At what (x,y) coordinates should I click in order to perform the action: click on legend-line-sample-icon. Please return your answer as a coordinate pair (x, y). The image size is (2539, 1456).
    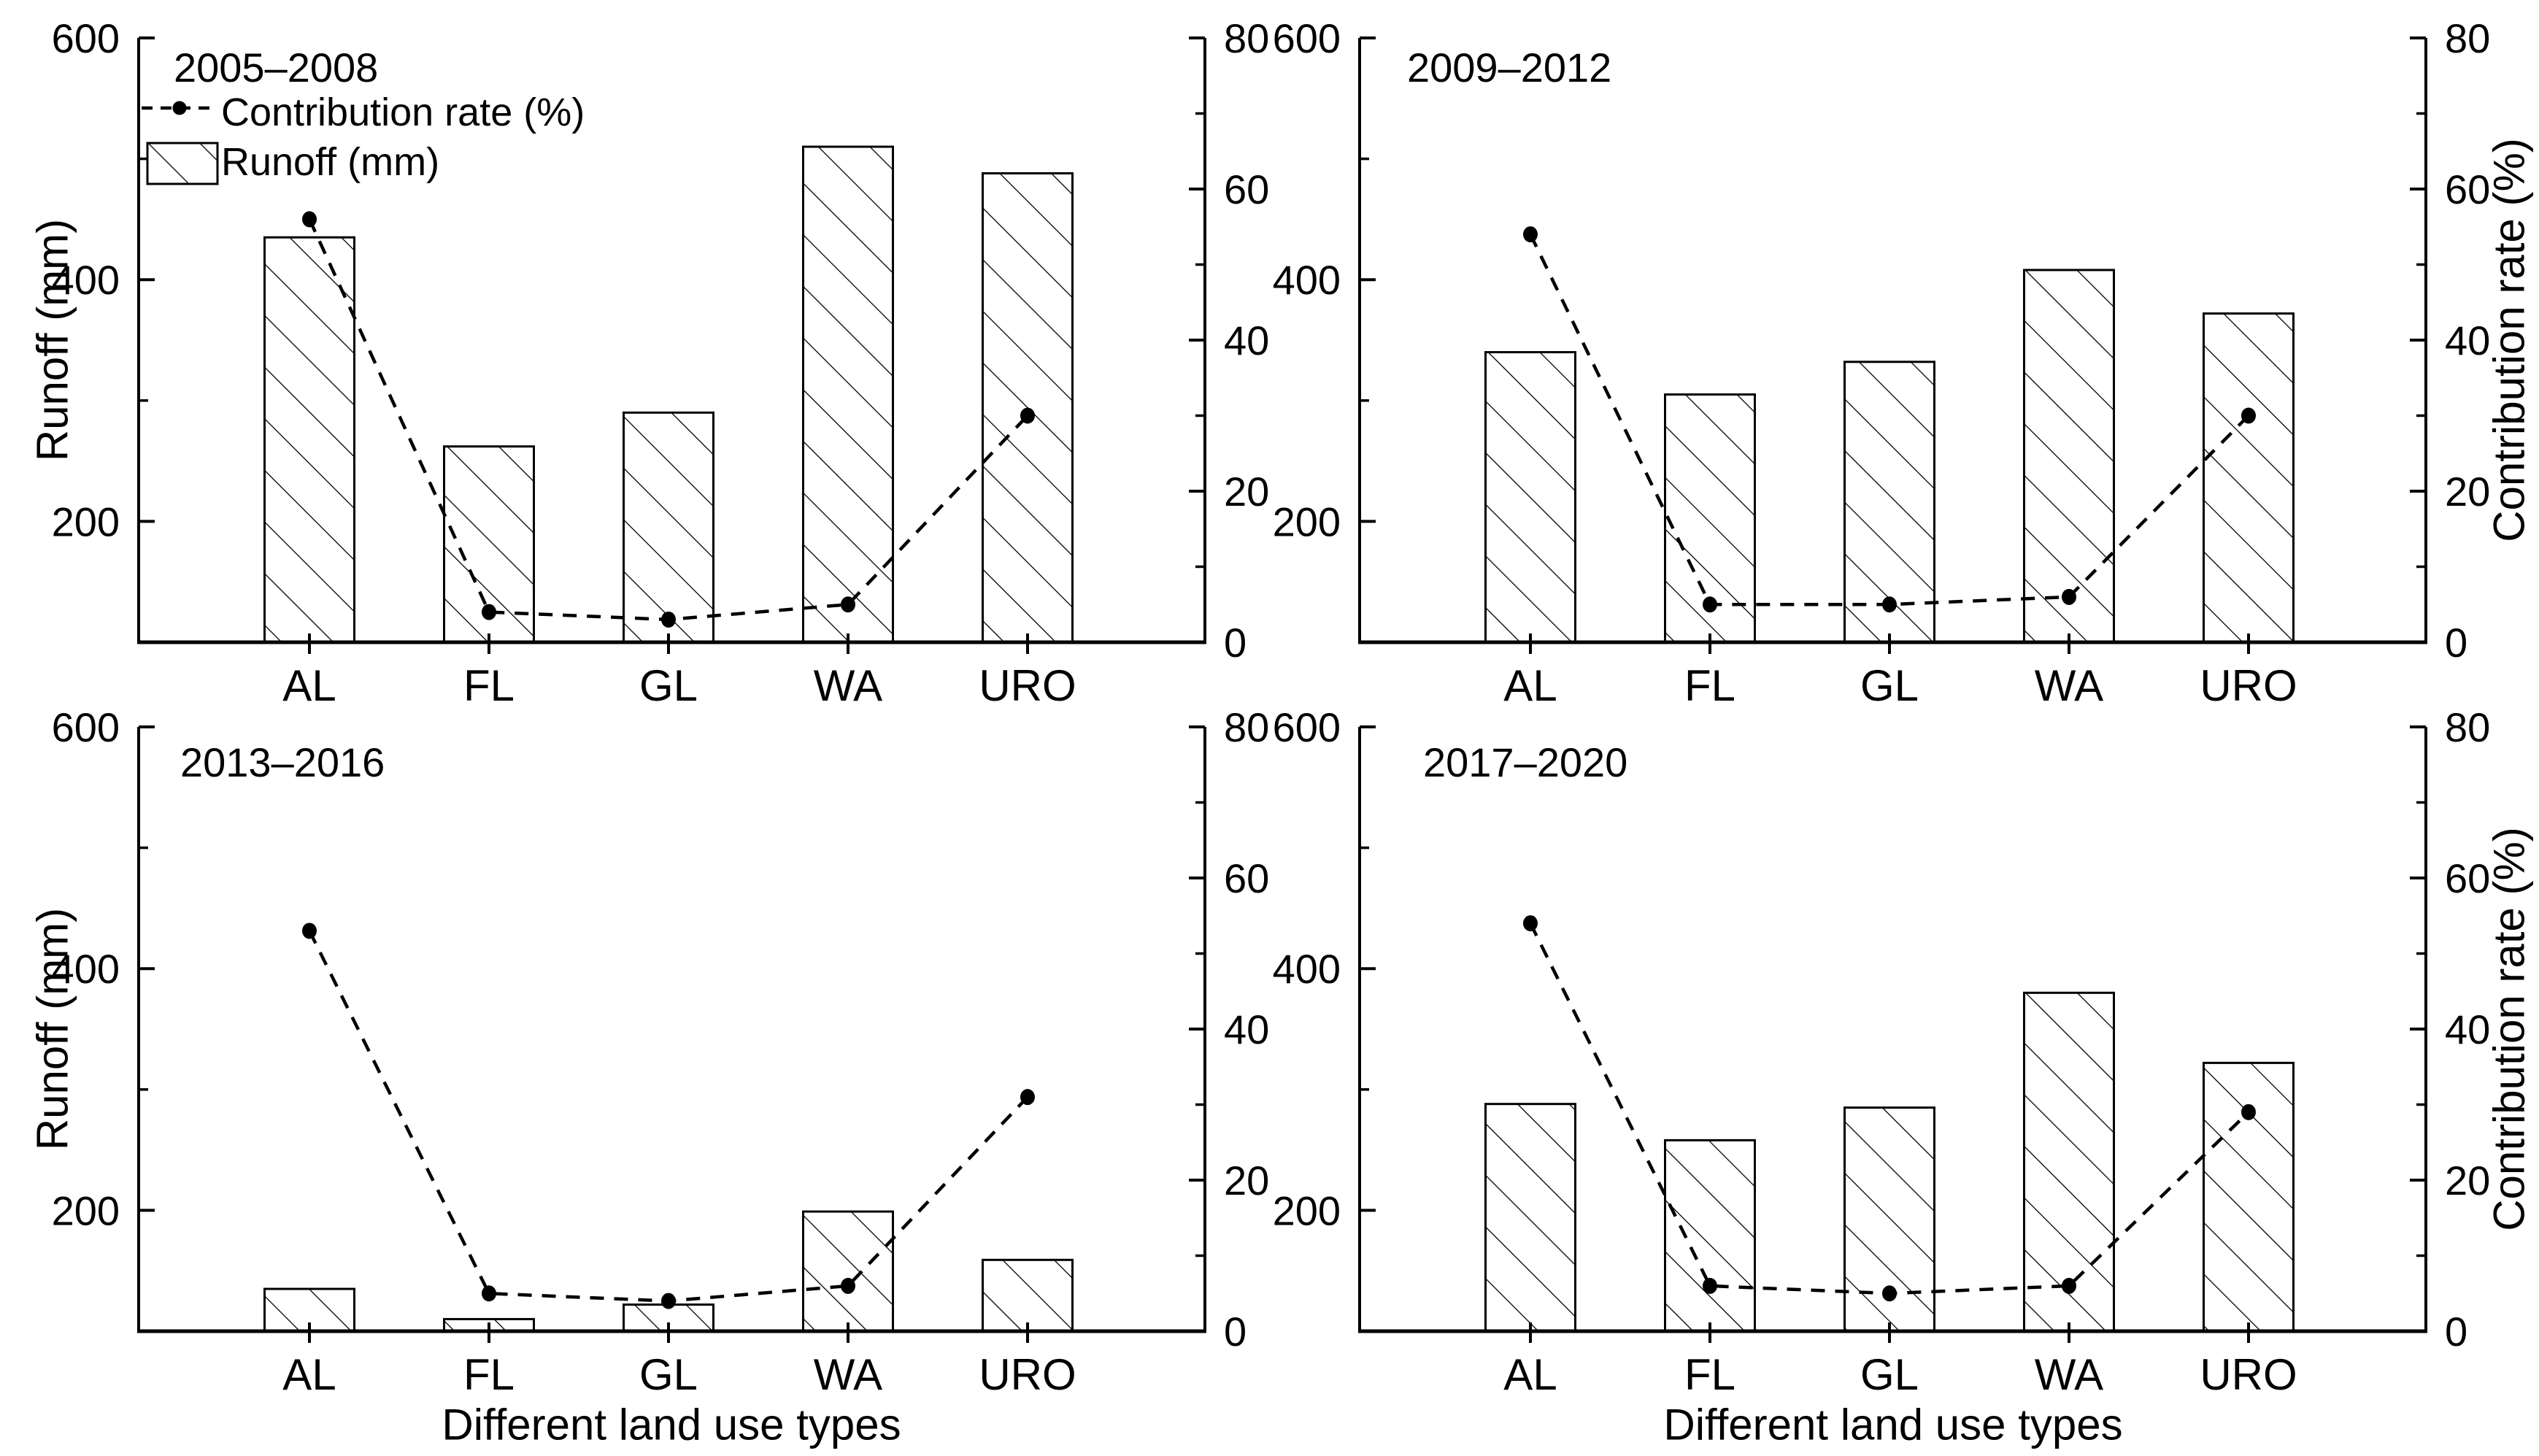
    Looking at the image, I should click on (179, 108).